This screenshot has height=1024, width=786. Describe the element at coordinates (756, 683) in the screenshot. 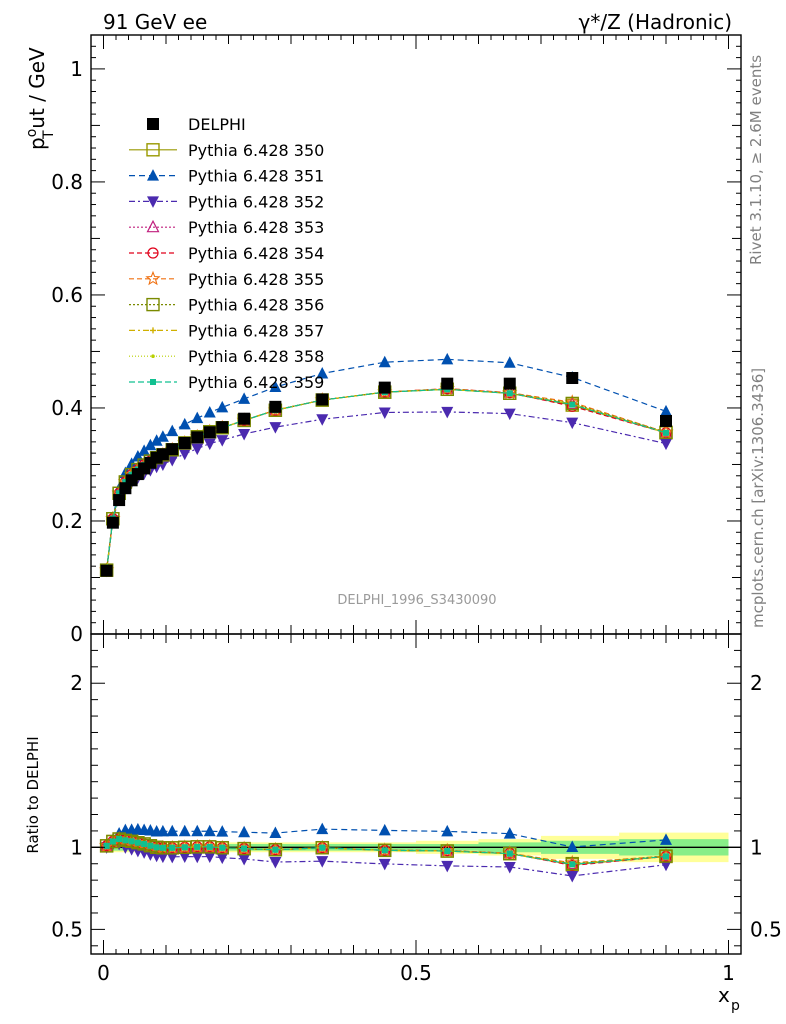

I see `ratio-y-tick-label-right-2: 2` at that location.